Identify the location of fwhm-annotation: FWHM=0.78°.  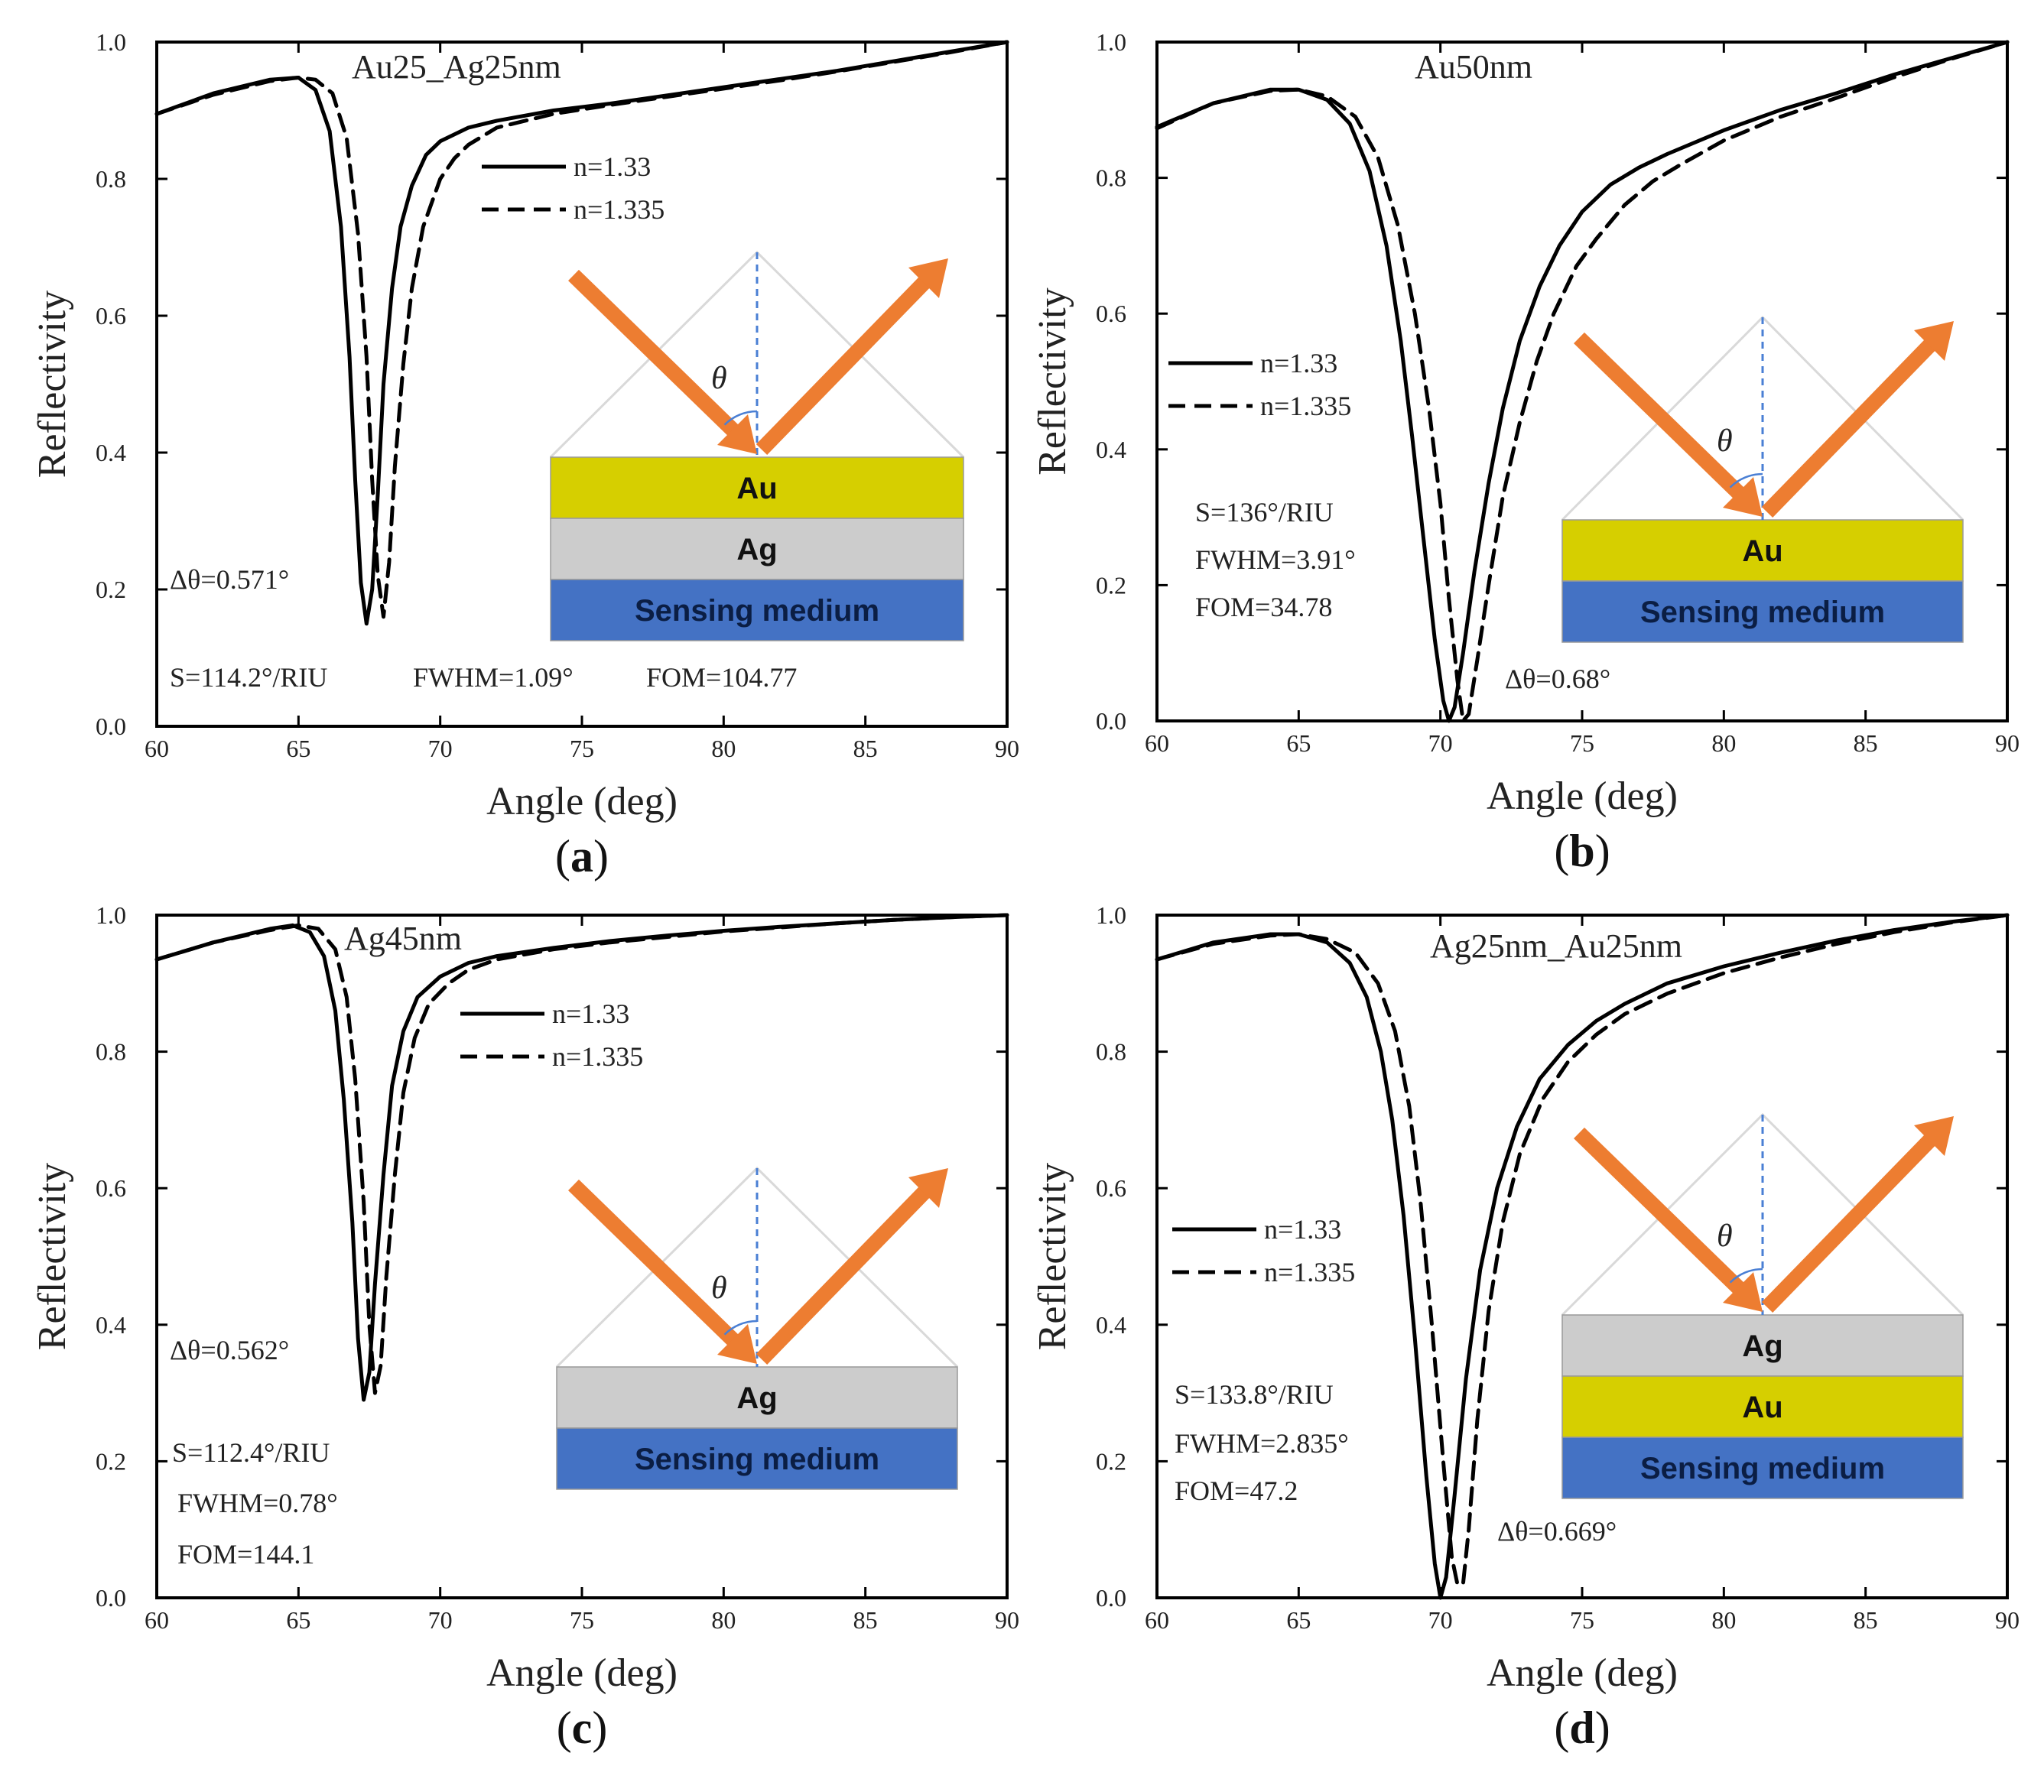
(257, 1503).